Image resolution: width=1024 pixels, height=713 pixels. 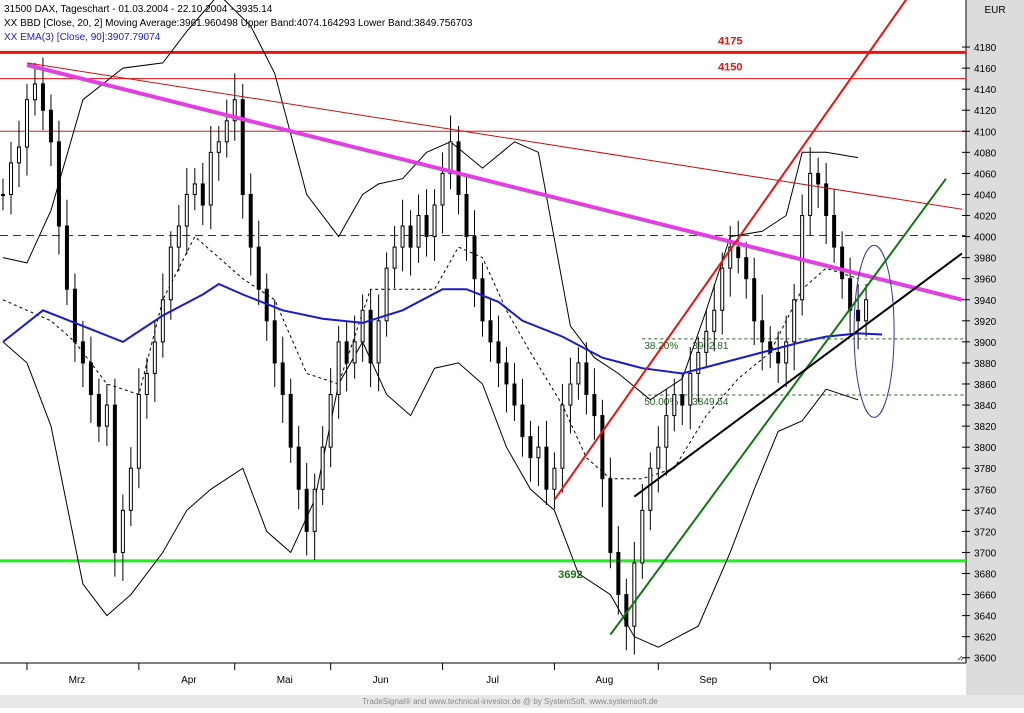 What do you see at coordinates (492, 680) in the screenshot?
I see `x-tick-label: Jul` at bounding box center [492, 680].